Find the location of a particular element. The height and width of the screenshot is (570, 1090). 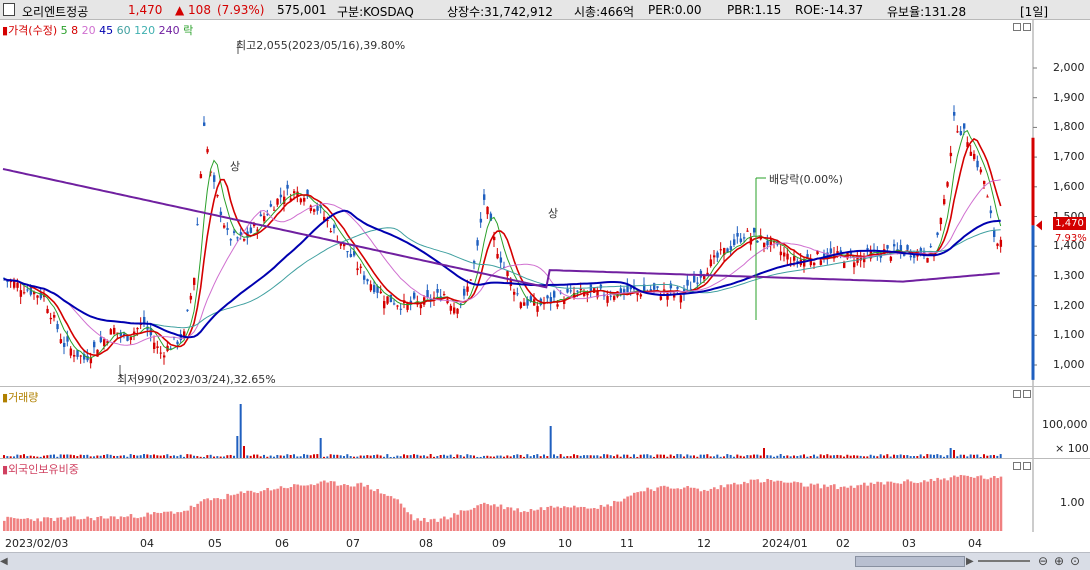

scroll-right-icon: ▶ is located at coordinates (970, 561).